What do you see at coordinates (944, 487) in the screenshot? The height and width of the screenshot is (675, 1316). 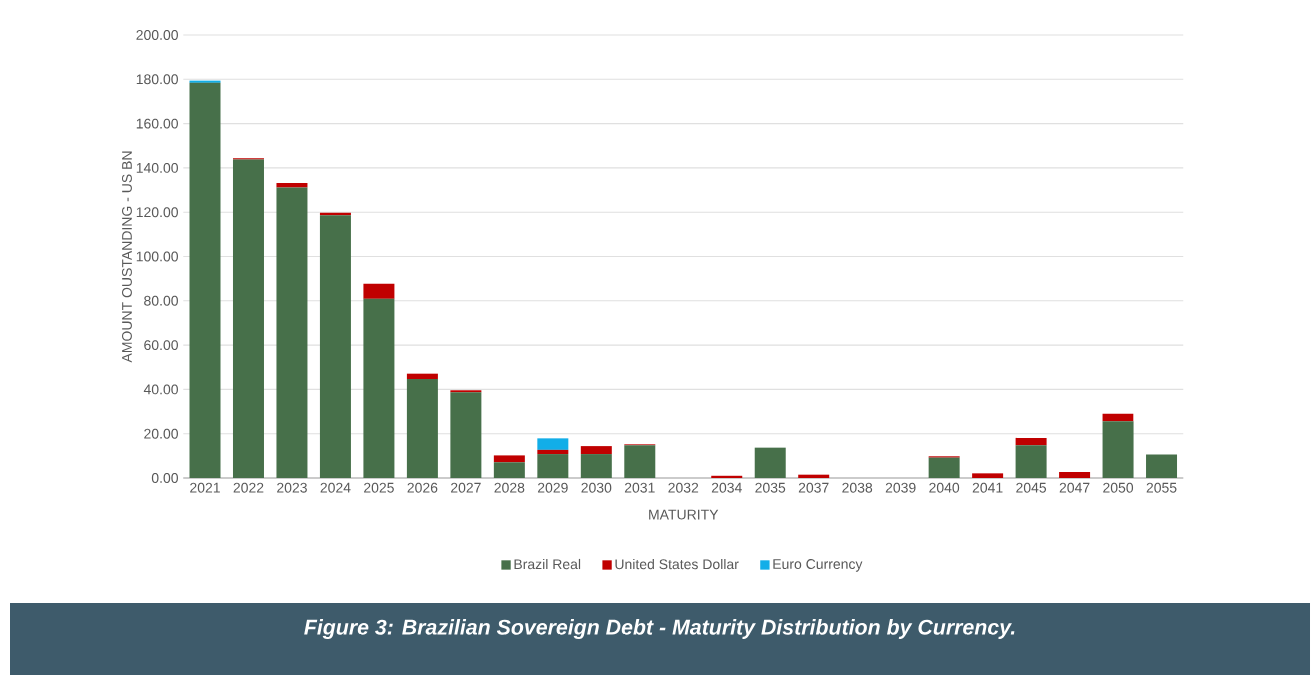 I see `x-tick-label: 2040` at bounding box center [944, 487].